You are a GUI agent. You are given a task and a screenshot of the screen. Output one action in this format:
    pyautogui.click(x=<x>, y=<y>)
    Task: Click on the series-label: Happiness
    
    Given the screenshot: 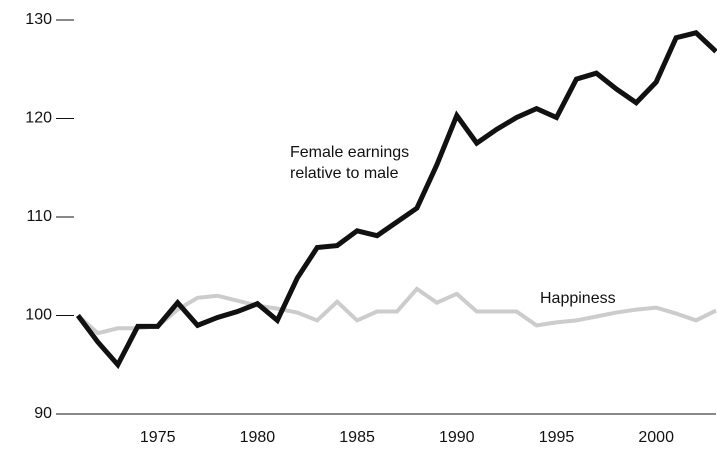 What is the action you would take?
    pyautogui.click(x=578, y=298)
    